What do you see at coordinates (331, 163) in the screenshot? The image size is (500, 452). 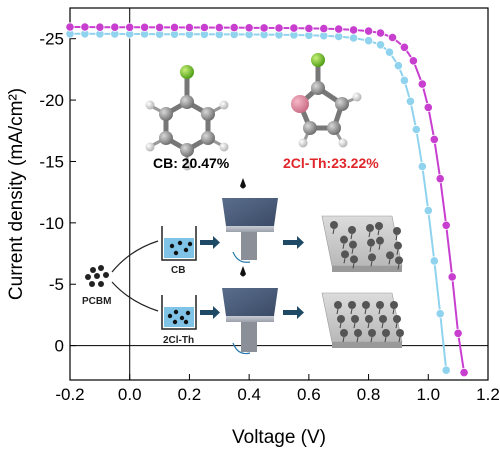 I see `clth-efficiency-label: 2Cl-Th:23.22%` at bounding box center [331, 163].